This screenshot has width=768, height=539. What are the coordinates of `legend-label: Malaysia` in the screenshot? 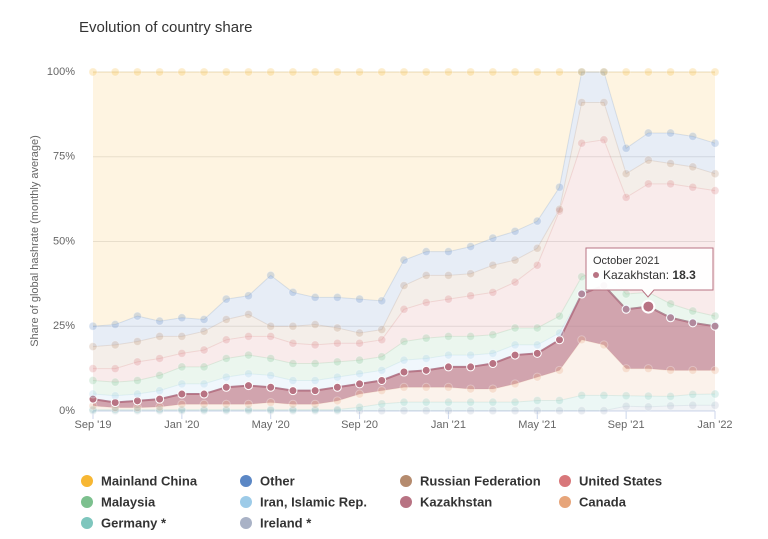 It's located at (128, 501).